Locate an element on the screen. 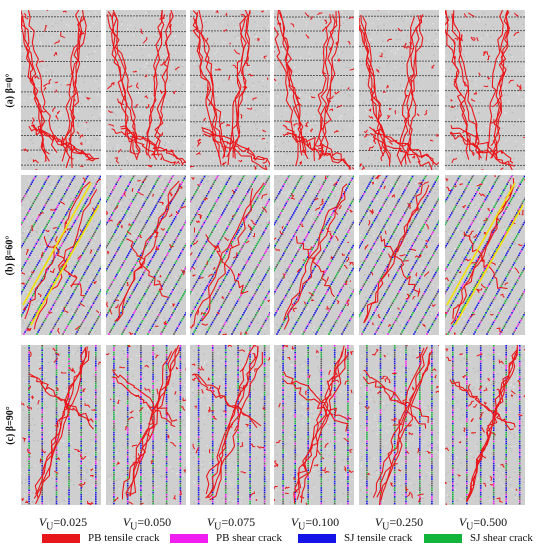  panel-r3-c4 is located at coordinates (314, 425).